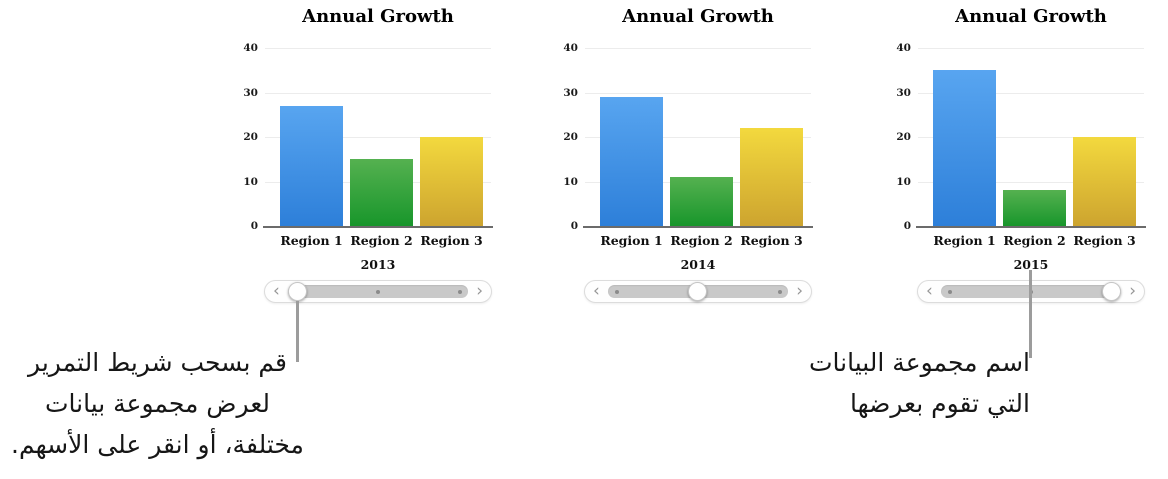 The image size is (1168, 479). I want to click on annotation-line: مختلفة، أو انقر على الأسهم., so click(157, 444).